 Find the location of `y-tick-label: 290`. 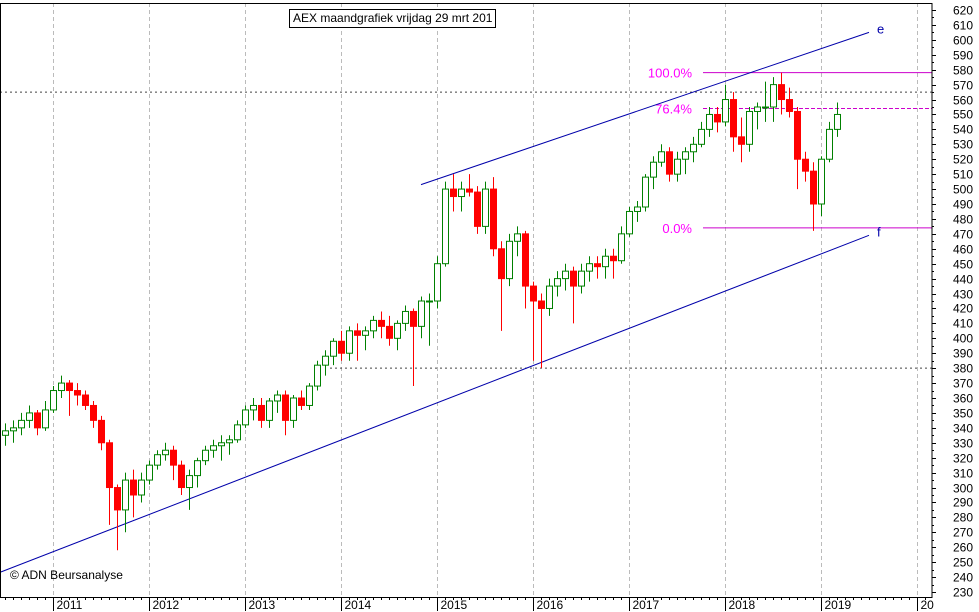

y-tick-label: 290 is located at coordinates (963, 503).